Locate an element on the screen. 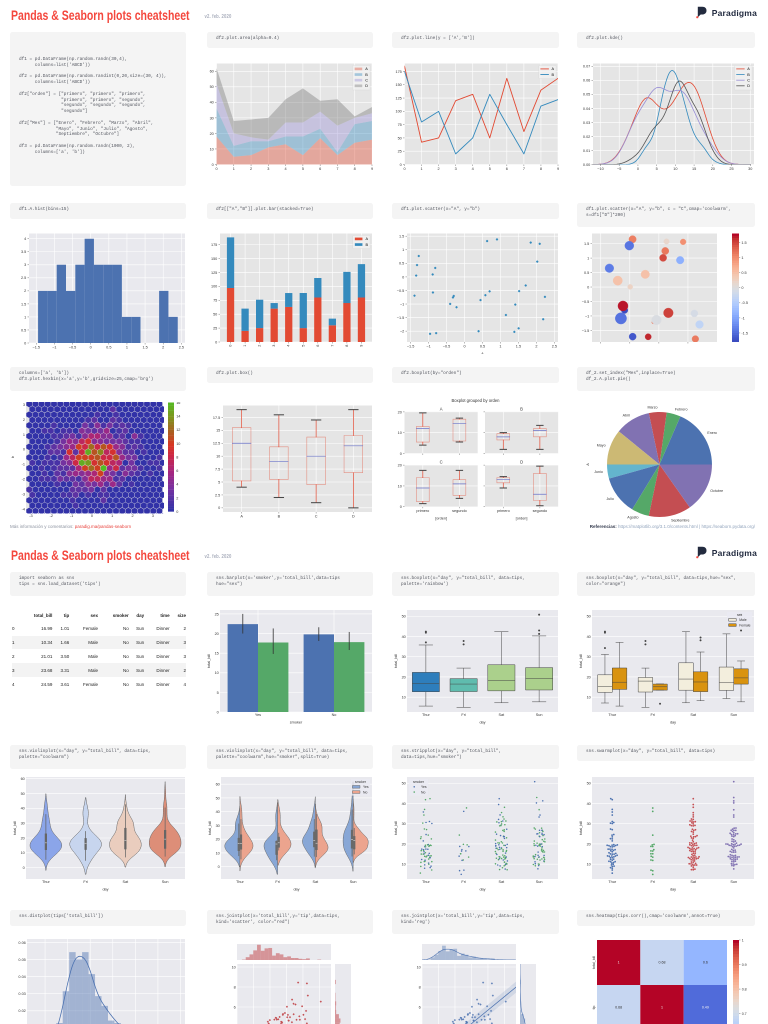 The image size is (768, 1024). svg-text: [orden] is located at coordinates (522, 519).